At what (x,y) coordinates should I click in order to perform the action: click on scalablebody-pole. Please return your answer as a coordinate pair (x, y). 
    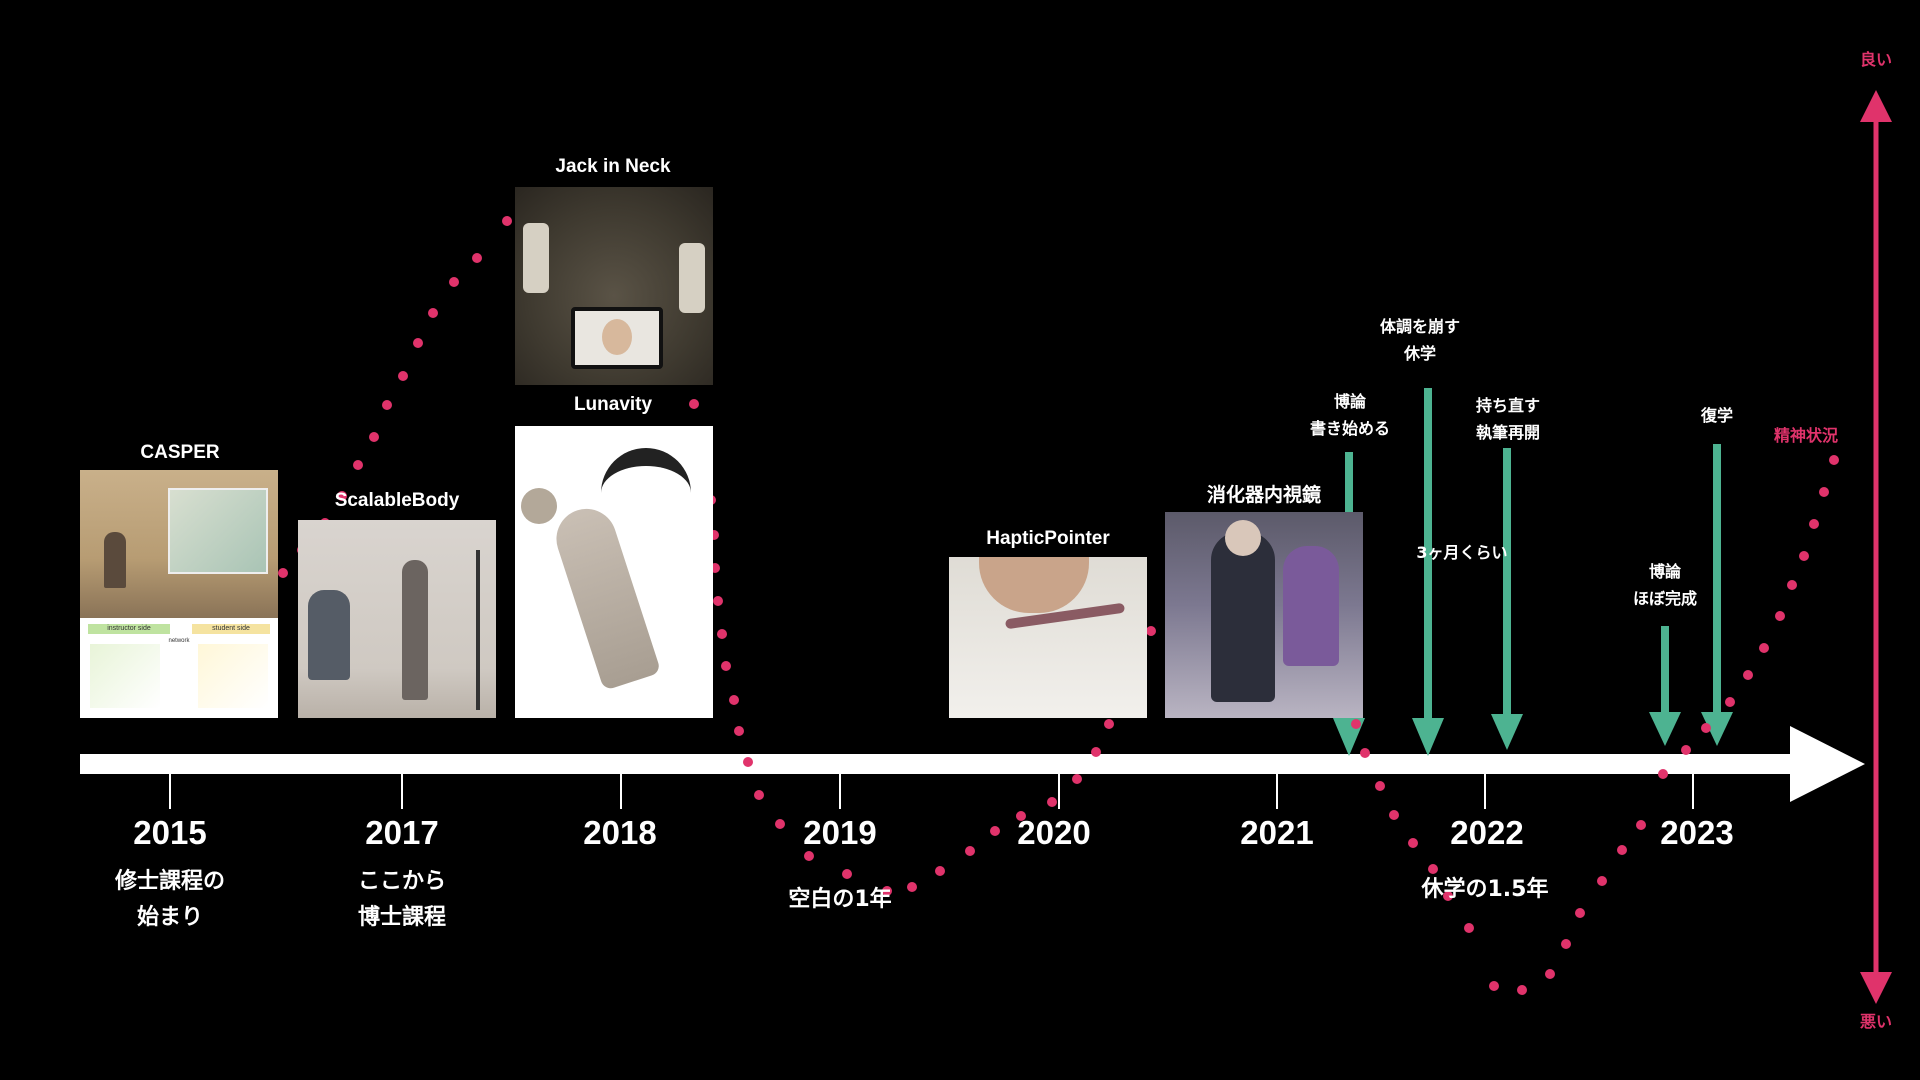
    Looking at the image, I should click on (478, 630).